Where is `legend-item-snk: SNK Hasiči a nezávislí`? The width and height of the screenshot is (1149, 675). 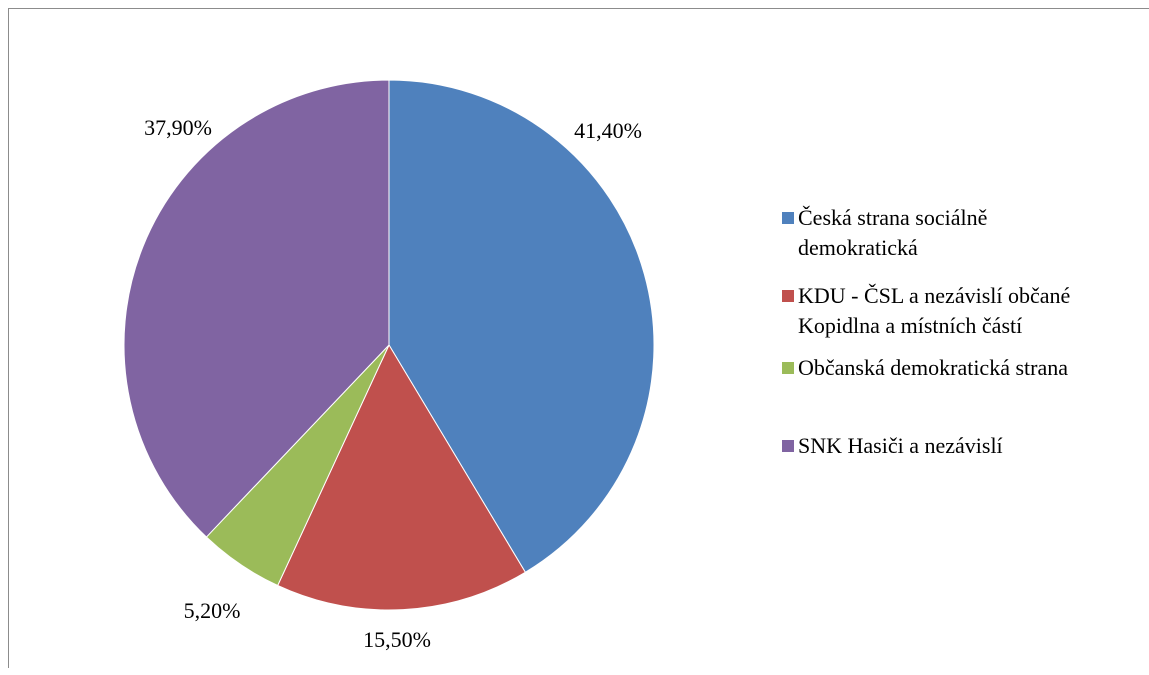 legend-item-snk: SNK Hasiči a nezávislí is located at coordinates (960, 446).